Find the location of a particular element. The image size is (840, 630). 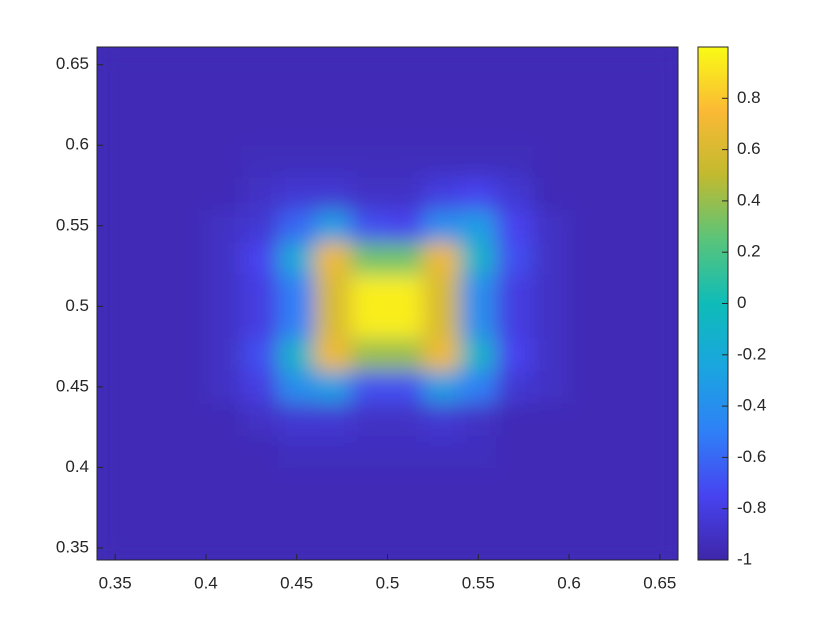

colorbar-tick-label: 0.8 is located at coordinates (749, 97).